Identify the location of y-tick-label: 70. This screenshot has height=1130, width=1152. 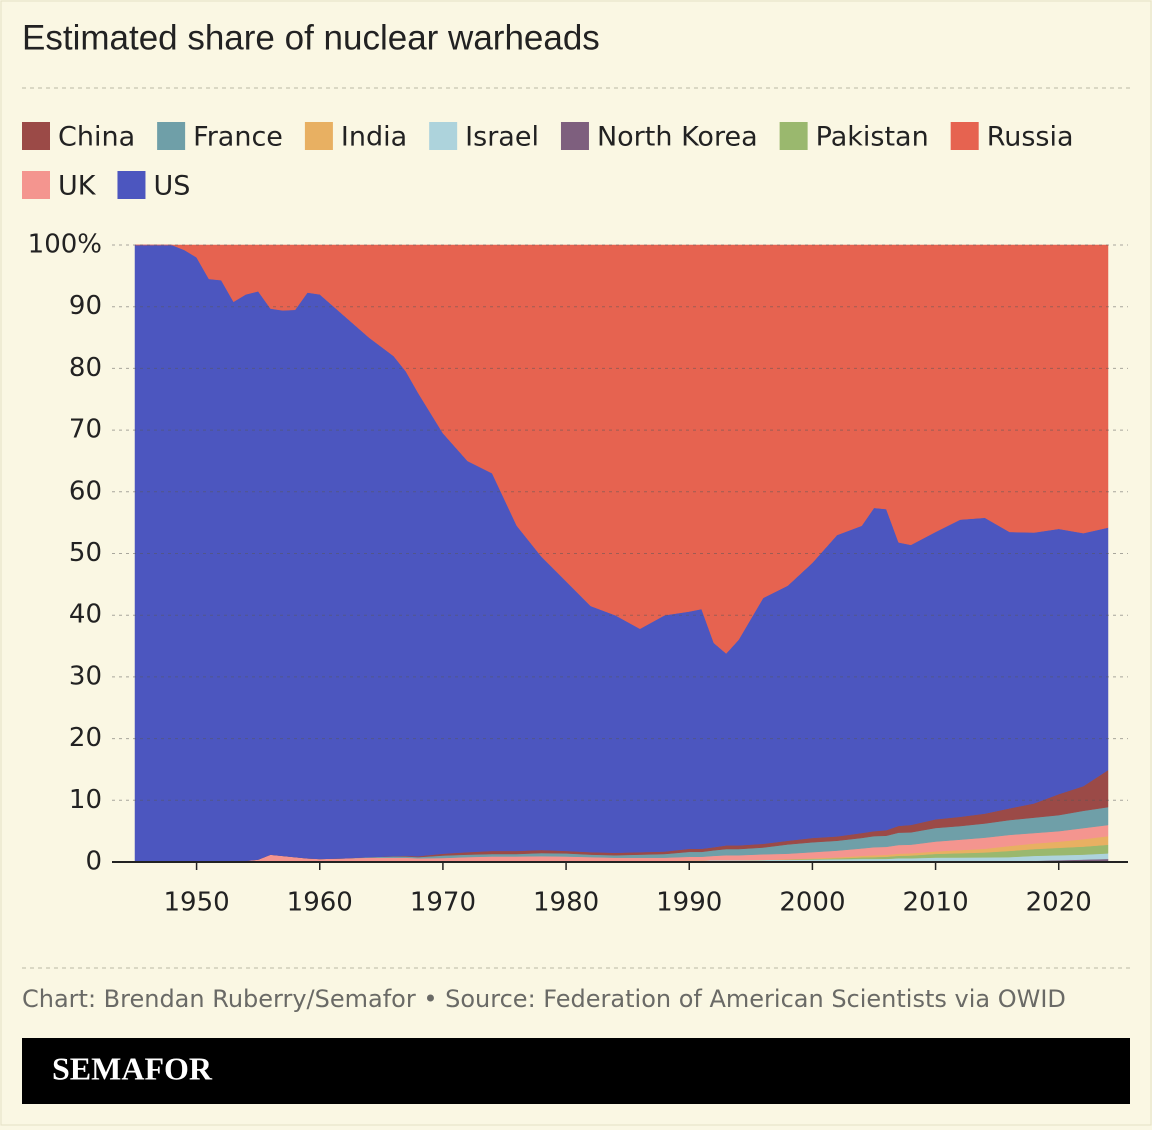
(85, 430).